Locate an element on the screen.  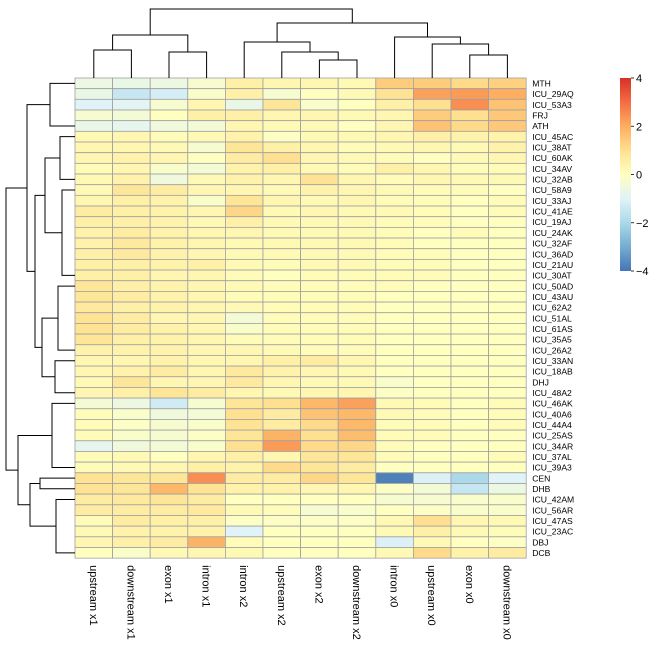
row-label: DCB is located at coordinates (541, 553).